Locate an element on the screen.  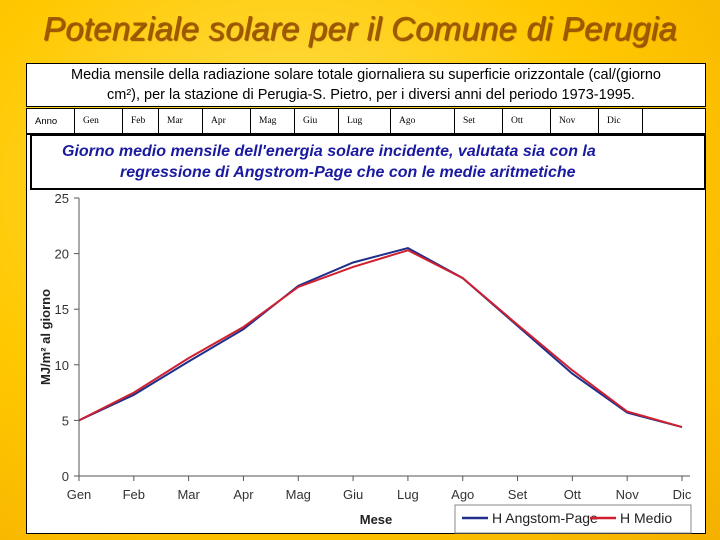
x-tick-label: Giu is located at coordinates (353, 494).